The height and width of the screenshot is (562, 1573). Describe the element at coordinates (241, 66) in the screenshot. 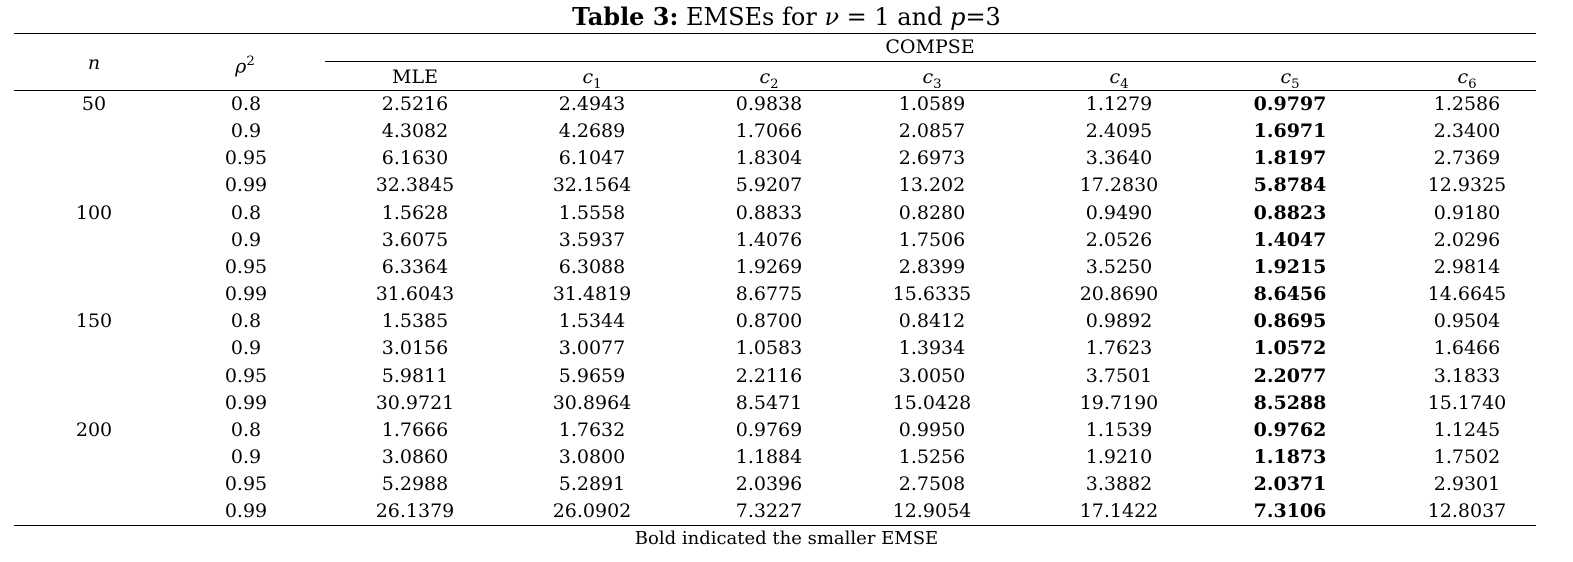

I see `header-rho-base: ρ` at that location.